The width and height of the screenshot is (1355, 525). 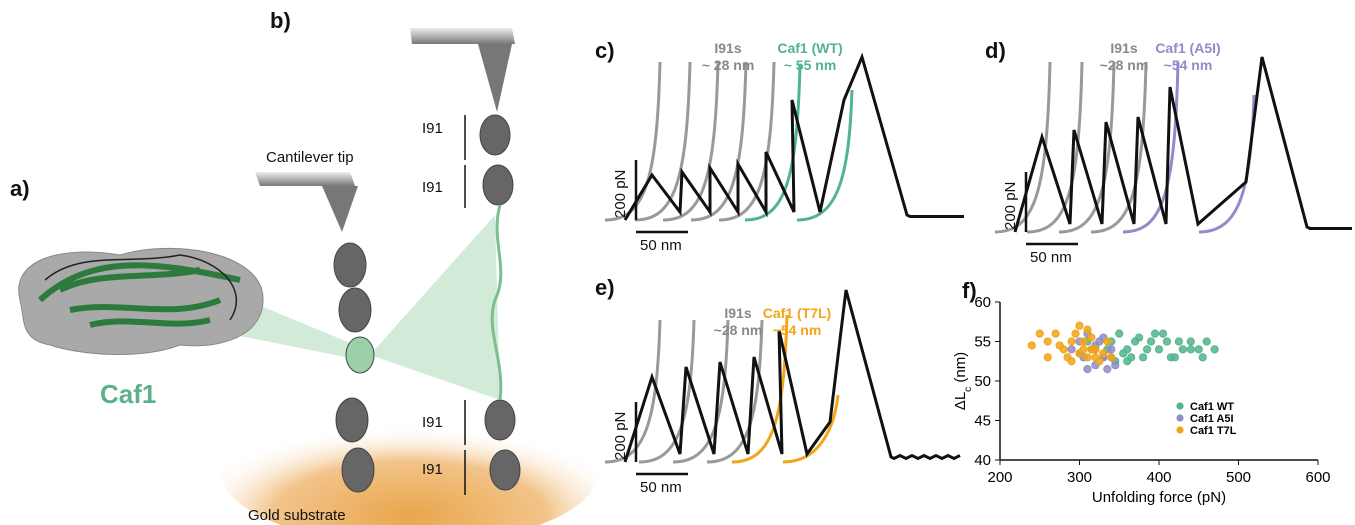 I want to click on caf-label: Caf1 (A5I), so click(x=1187, y=48).